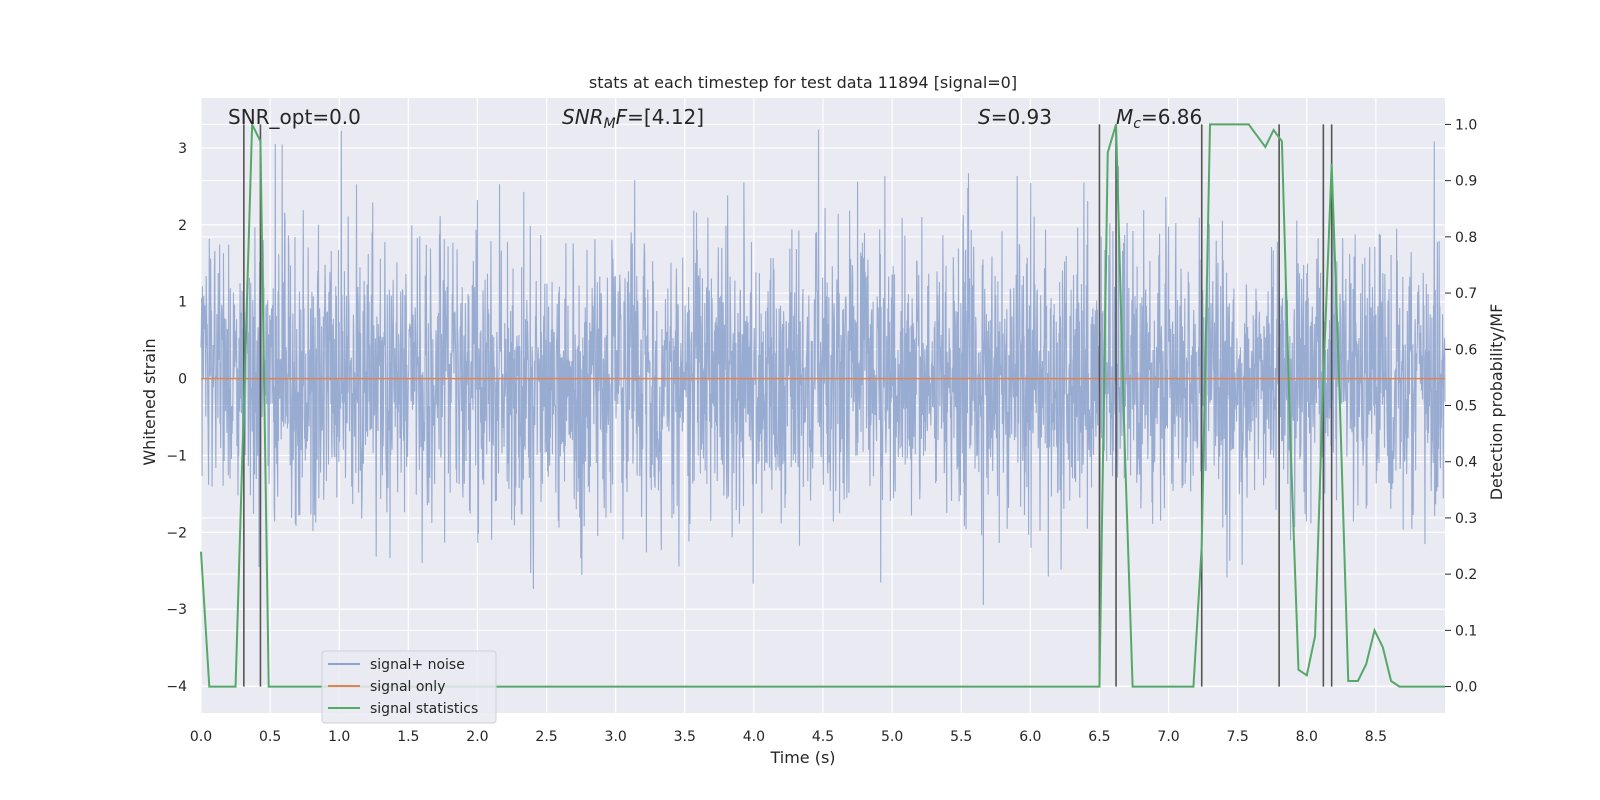  I want to click on y-right-tick-label-2: 0.8, so click(1466, 238).